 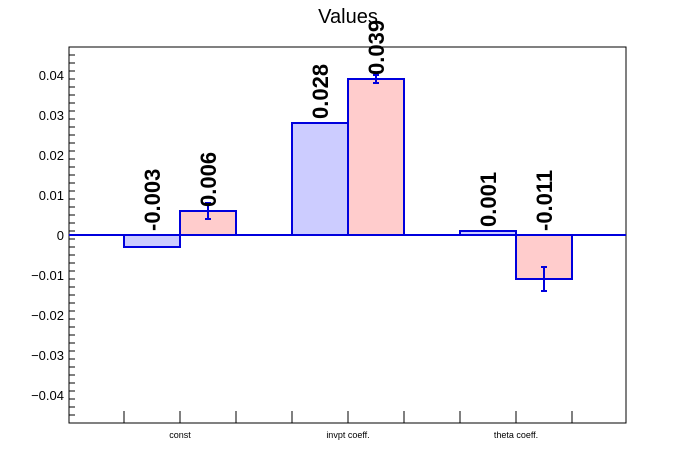 What do you see at coordinates (544, 200) in the screenshot?
I see `data-label: -0.011` at bounding box center [544, 200].